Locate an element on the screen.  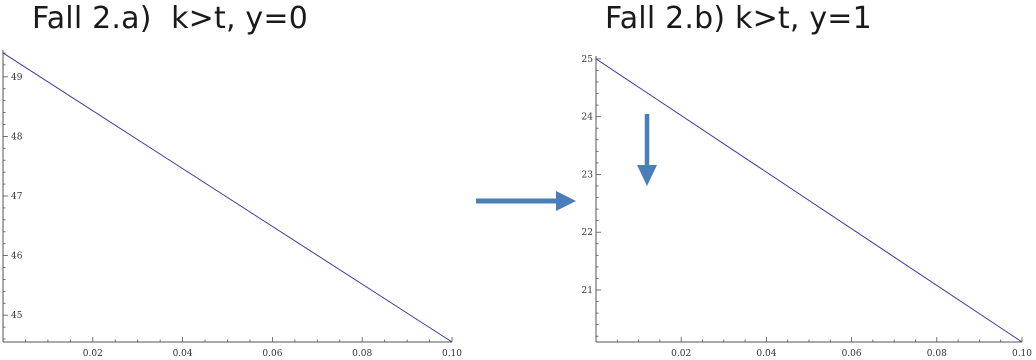
chart-b-title: Fall 2.b) k>t, y=1 is located at coordinates (738, 18).